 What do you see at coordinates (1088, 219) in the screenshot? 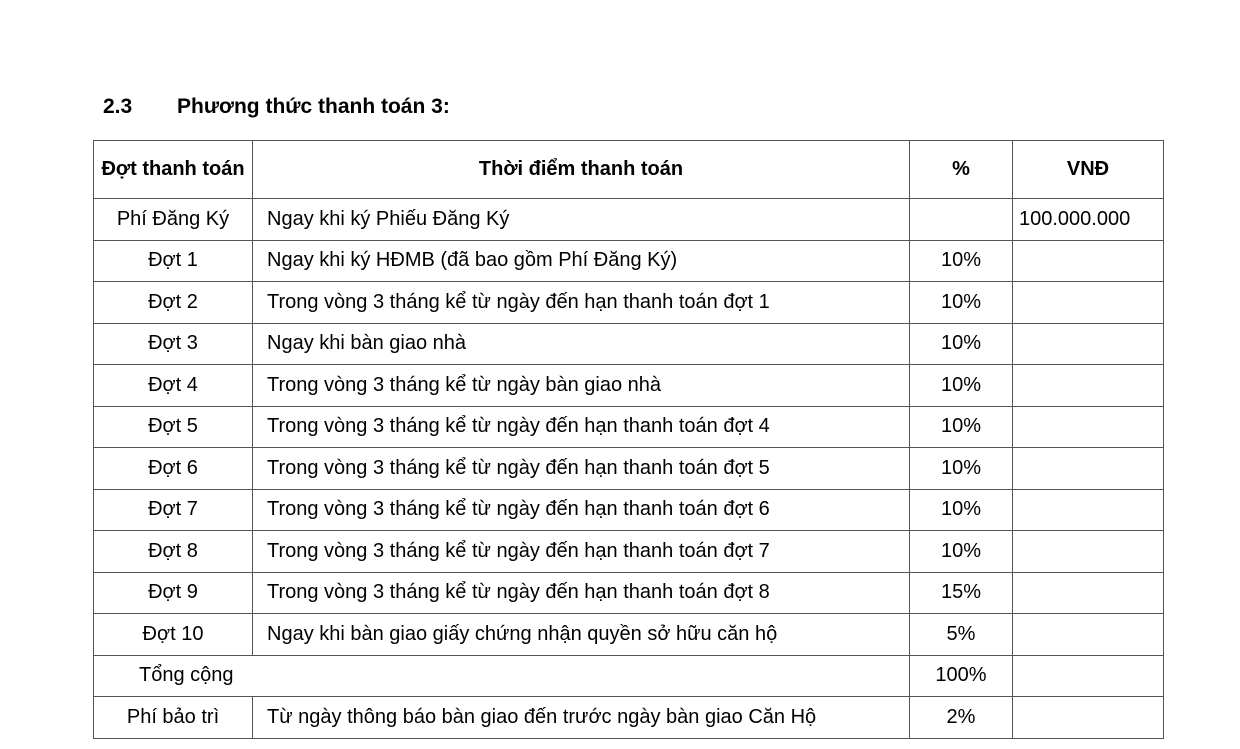
I see `vnd-cell: 100.000.000` at bounding box center [1088, 219].